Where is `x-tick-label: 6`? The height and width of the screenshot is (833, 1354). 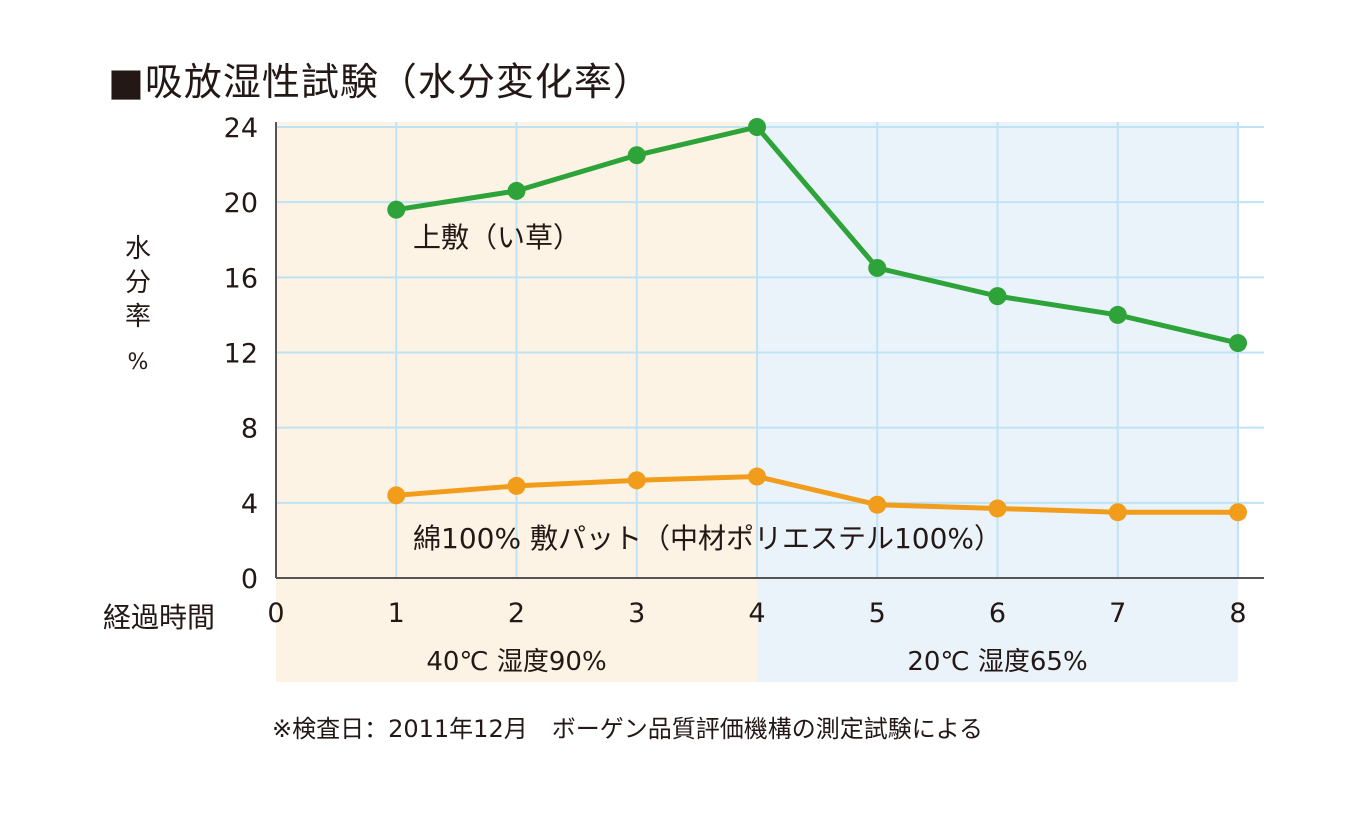
x-tick-label: 6 is located at coordinates (997, 613).